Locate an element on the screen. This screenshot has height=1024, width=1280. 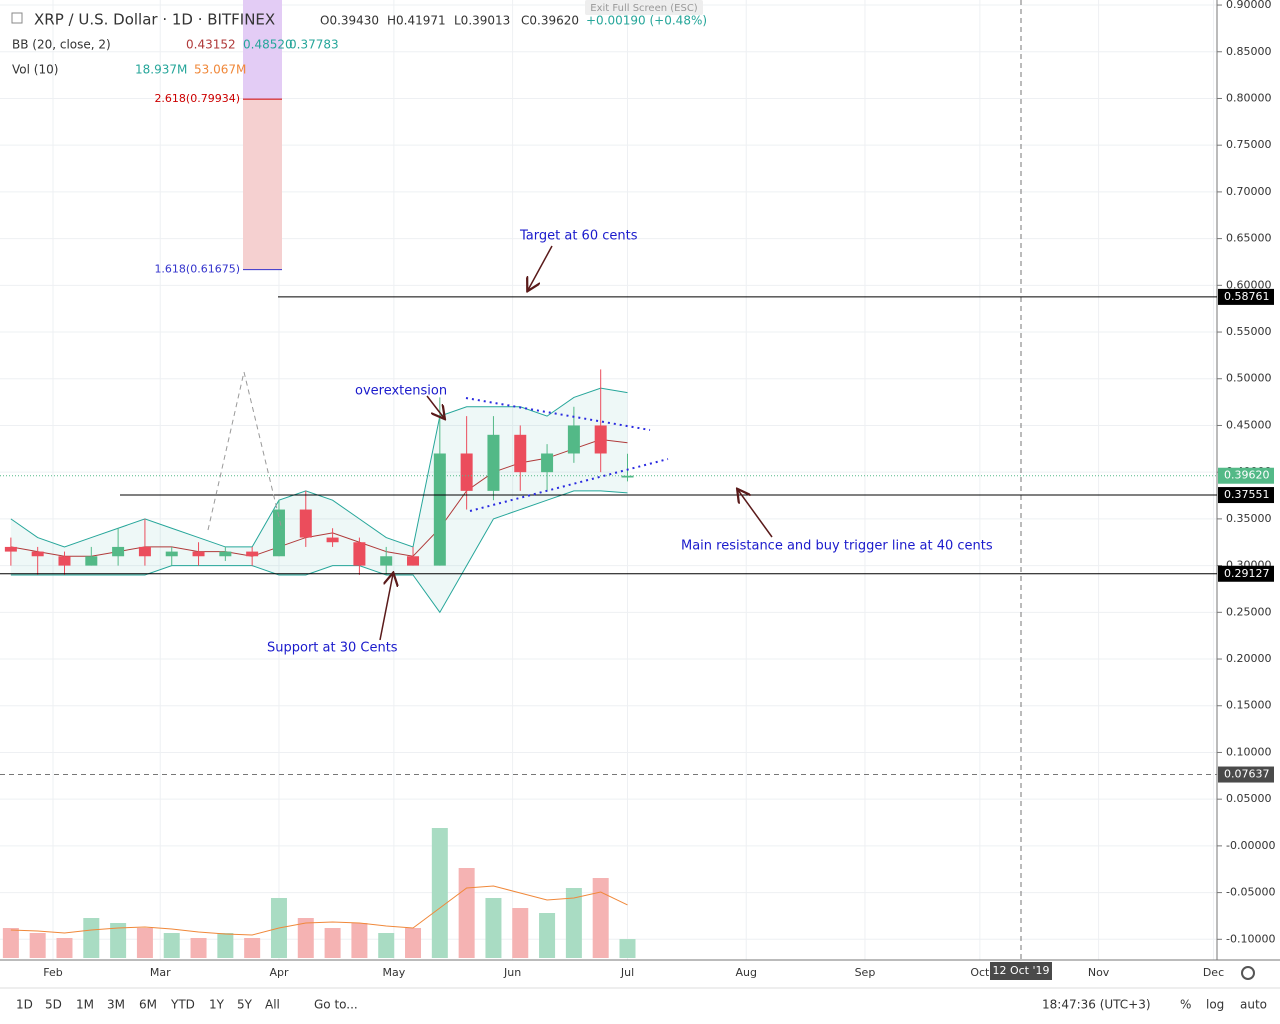
y-tick-label: 0.65000 is located at coordinates (1249, 238).